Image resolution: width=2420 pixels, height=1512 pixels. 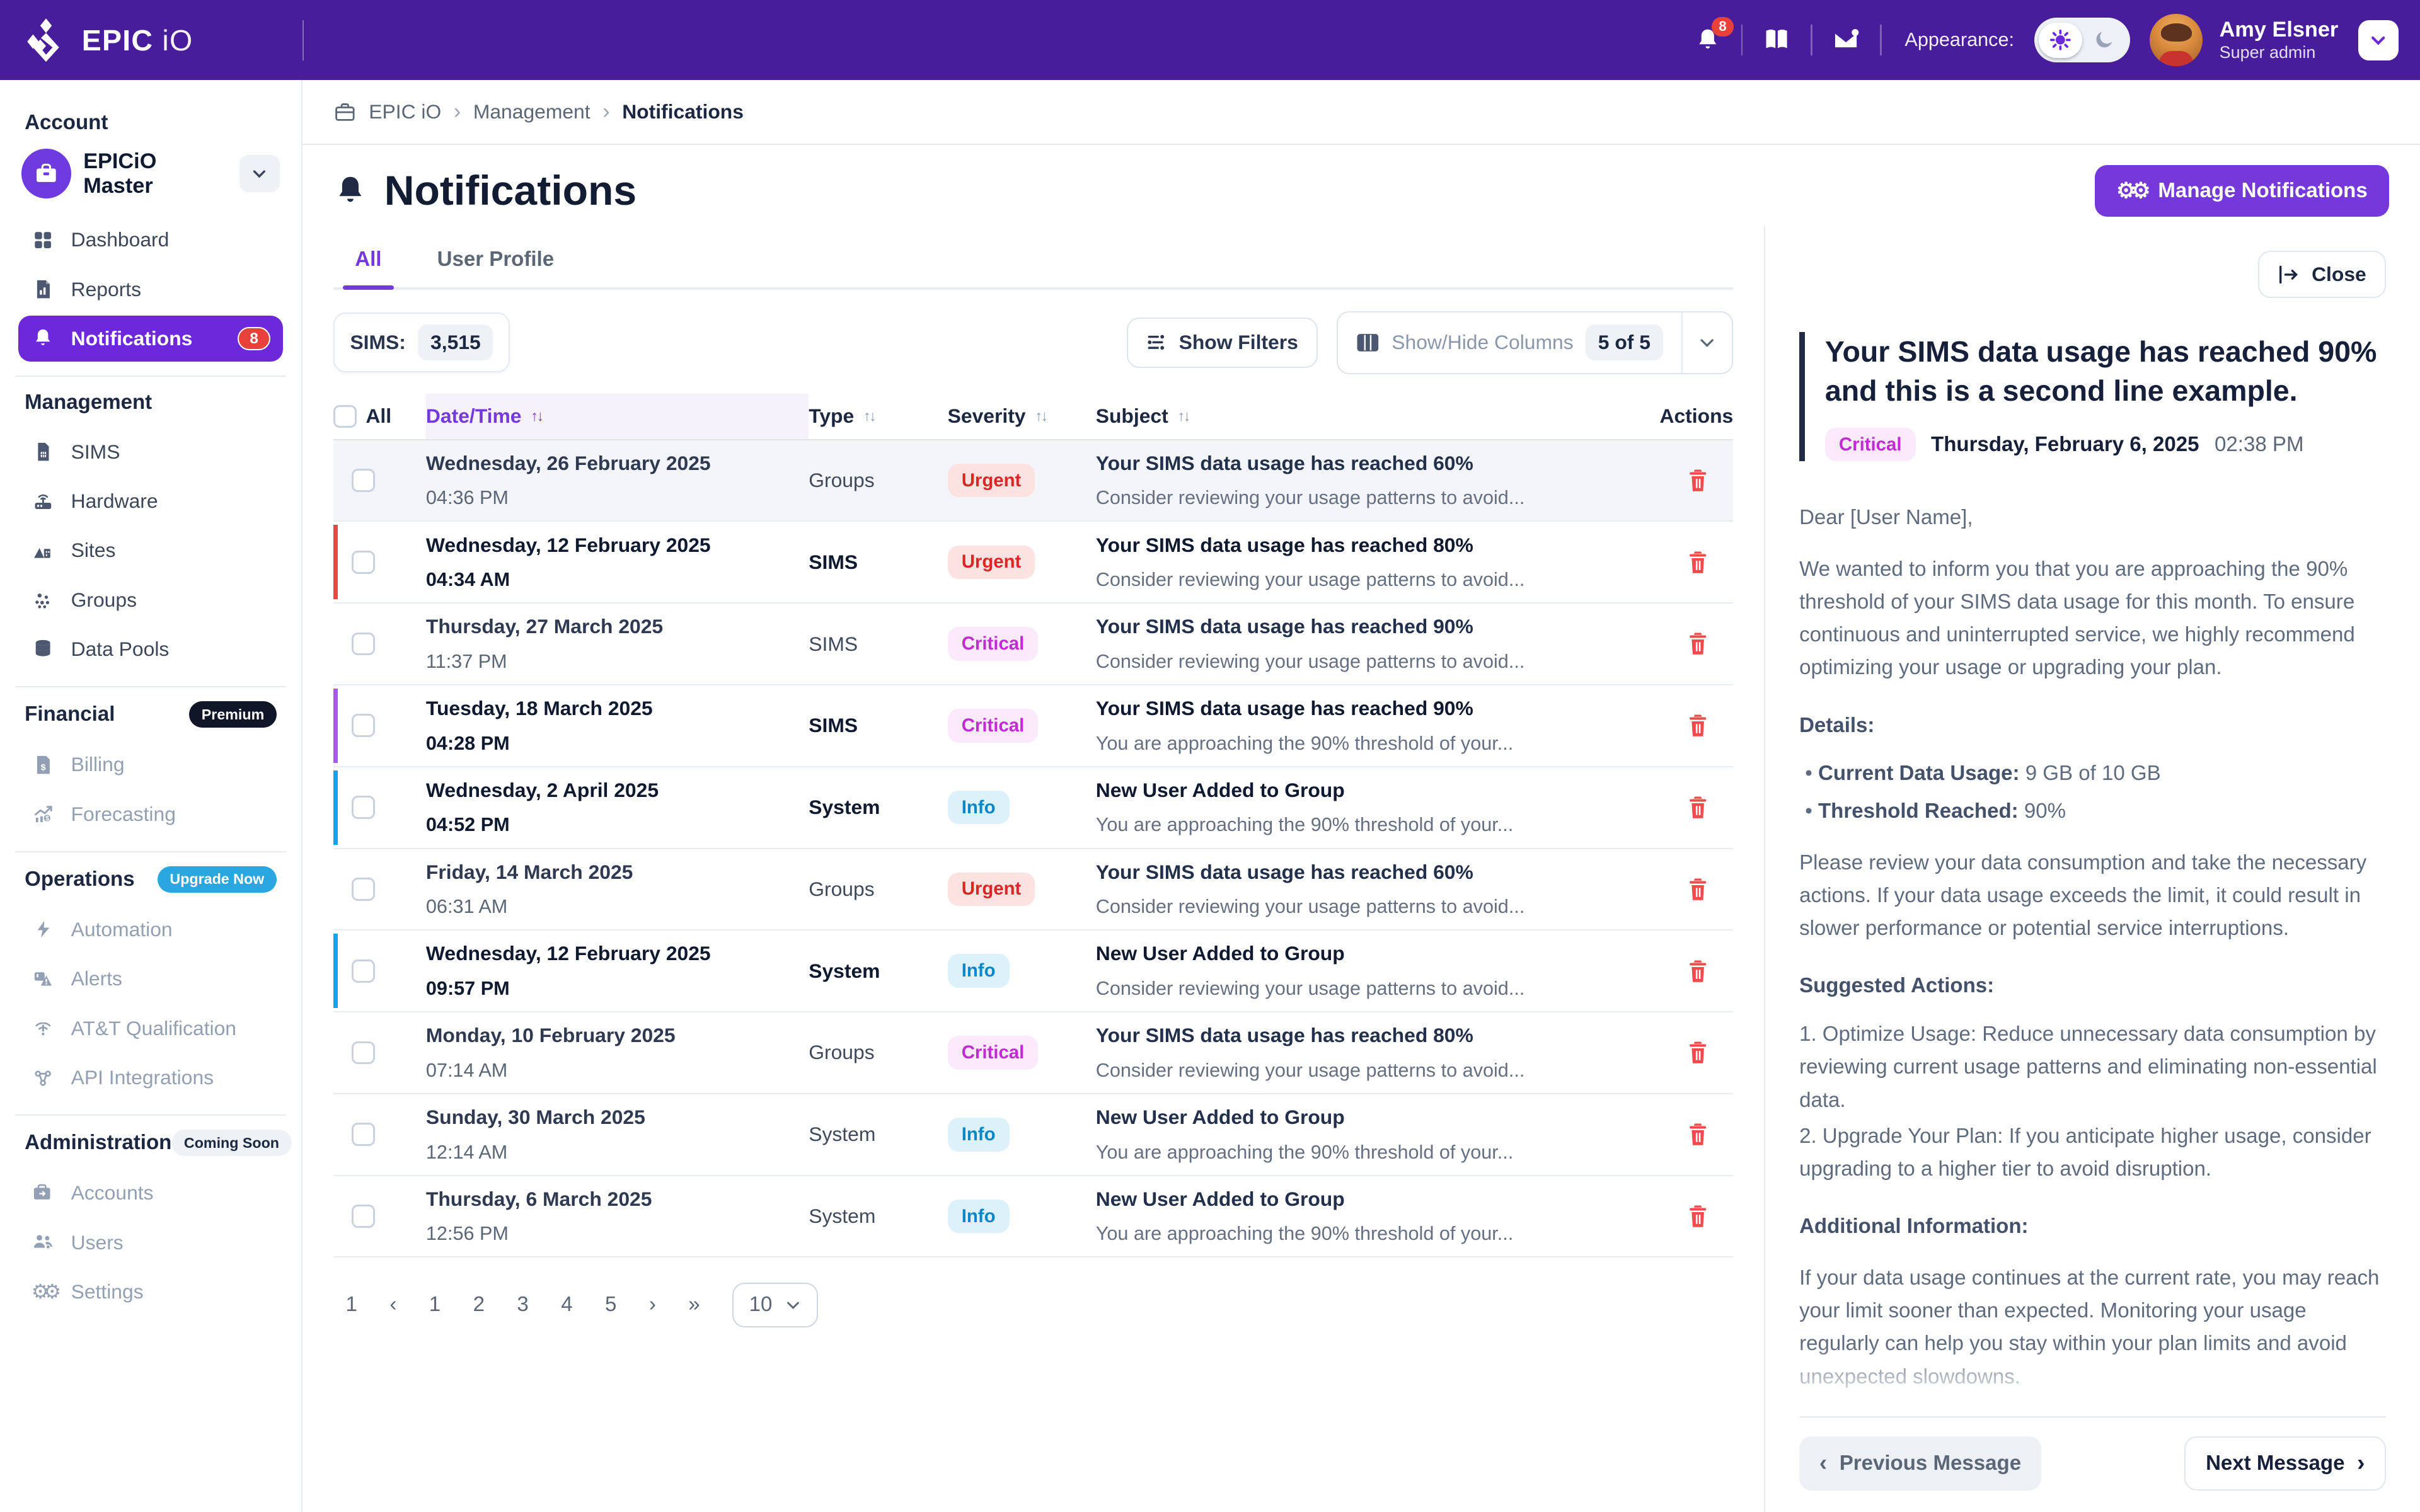 What do you see at coordinates (150, 240) in the screenshot?
I see `sidebar-item-dashboard: Dashboard` at bounding box center [150, 240].